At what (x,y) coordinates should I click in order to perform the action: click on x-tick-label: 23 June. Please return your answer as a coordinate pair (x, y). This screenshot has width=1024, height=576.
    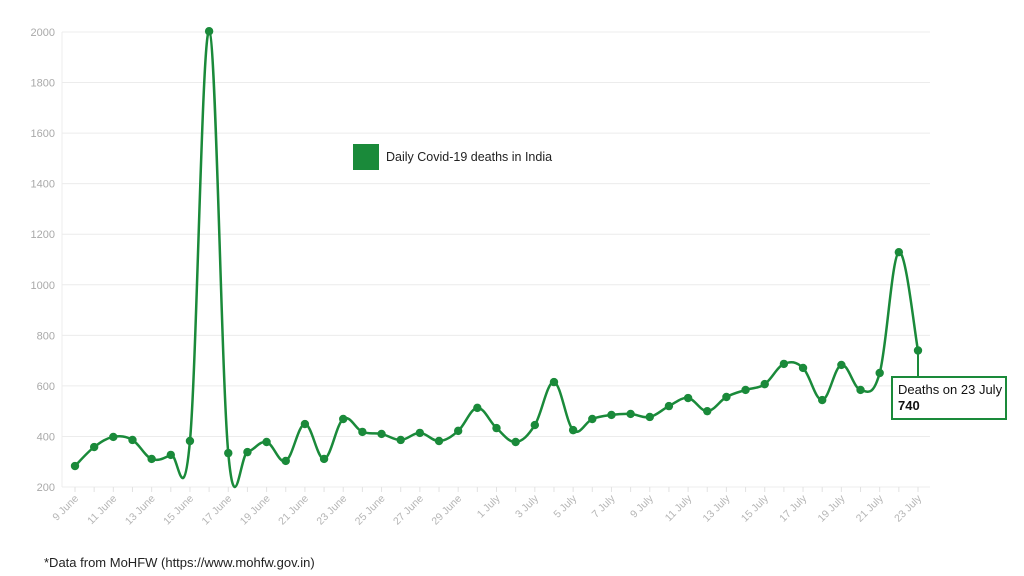
    Looking at the image, I should click on (331, 510).